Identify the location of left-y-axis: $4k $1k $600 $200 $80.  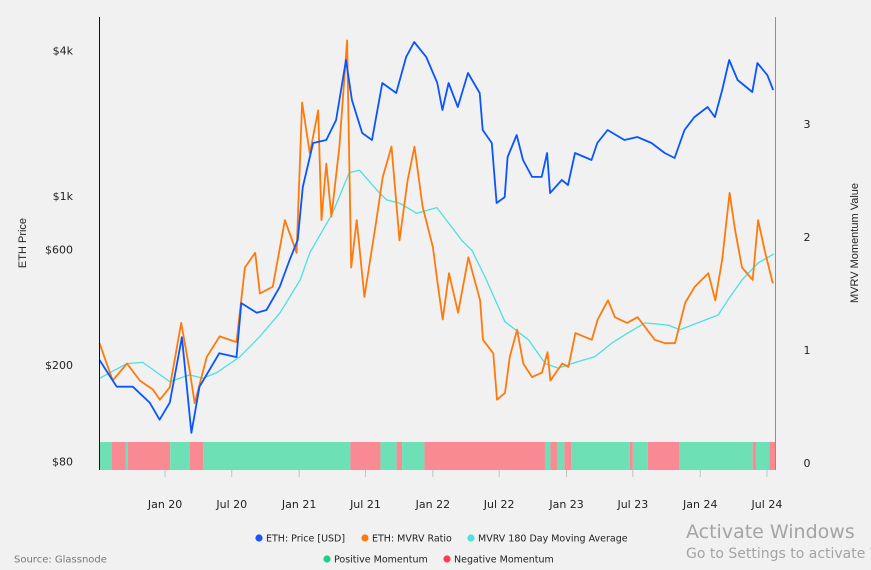
(59, 256).